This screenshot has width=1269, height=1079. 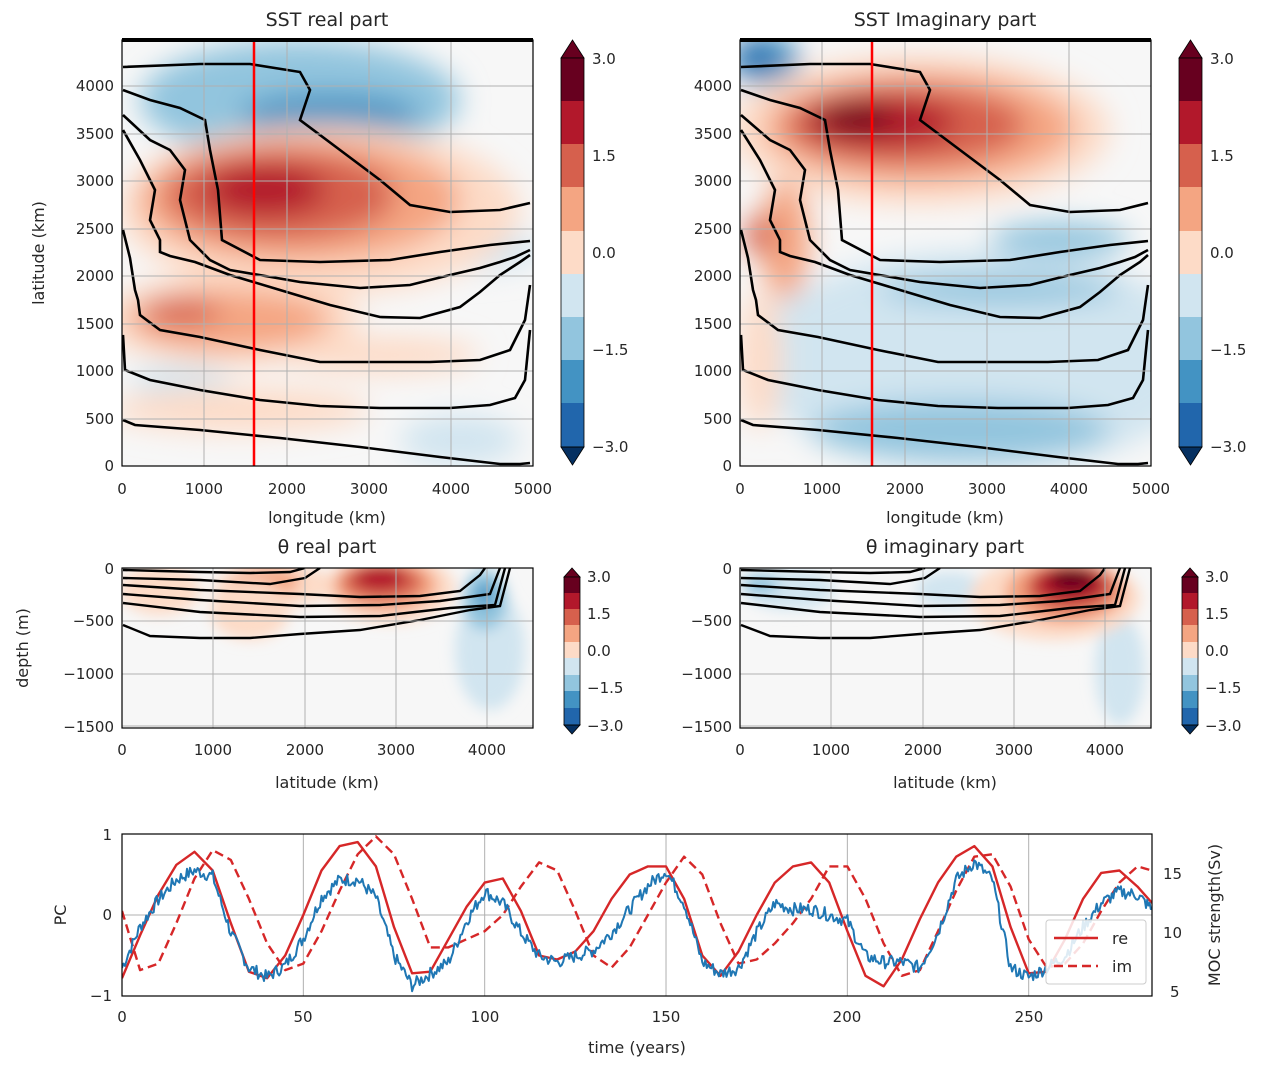 What do you see at coordinates (666, 1017) in the screenshot?
I see `x-tick-label: 150` at bounding box center [666, 1017].